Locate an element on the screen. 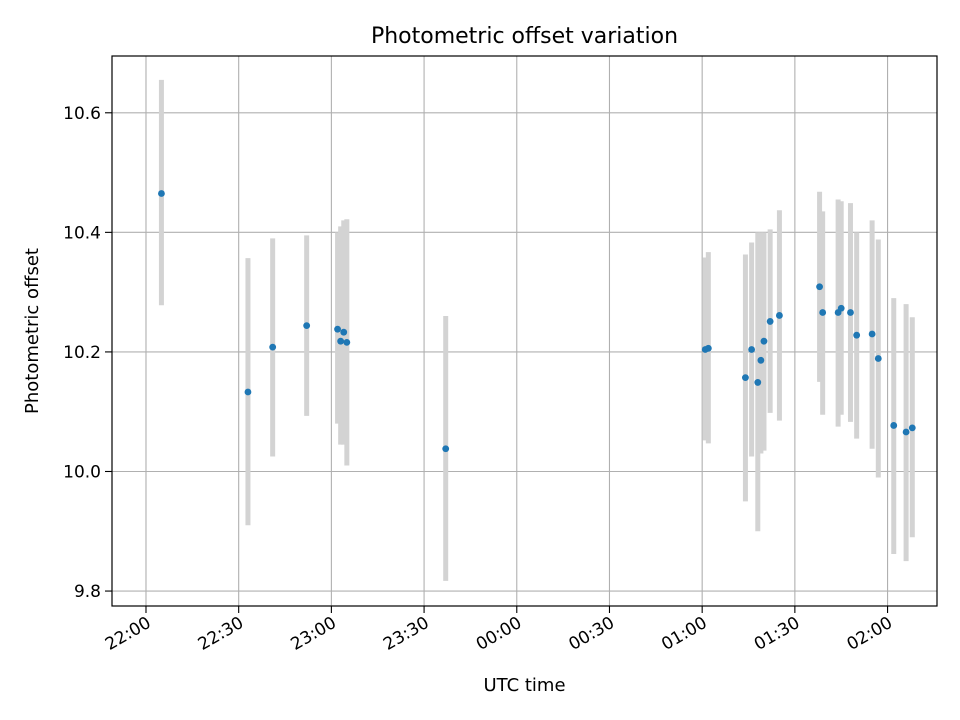 The image size is (960, 720). x-axis-label: UTC time is located at coordinates (524, 685).